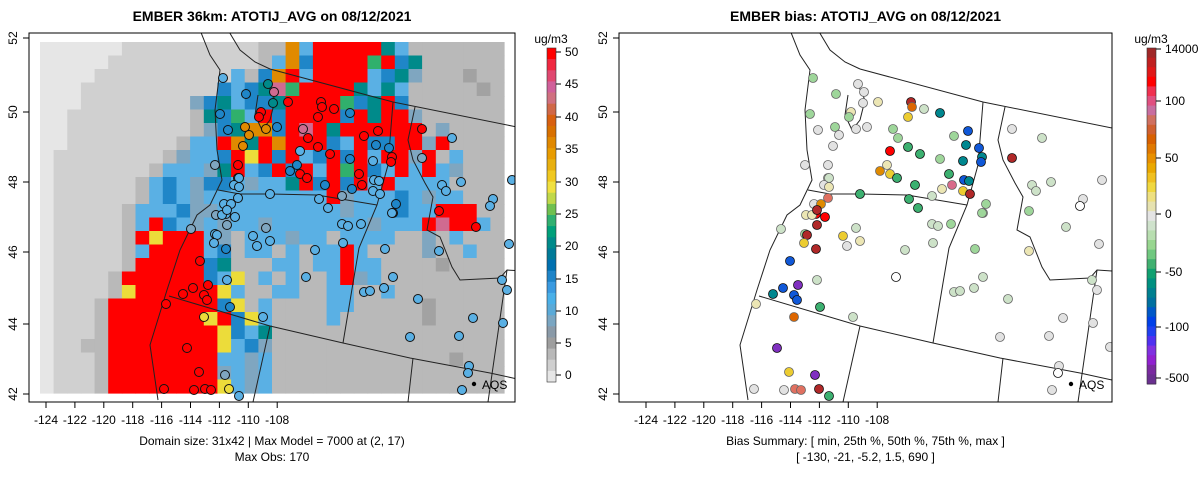 This screenshot has height=479, width=1200. What do you see at coordinates (572, 214) in the screenshot?
I see `colorbar-tick-label: 25` at bounding box center [572, 214].